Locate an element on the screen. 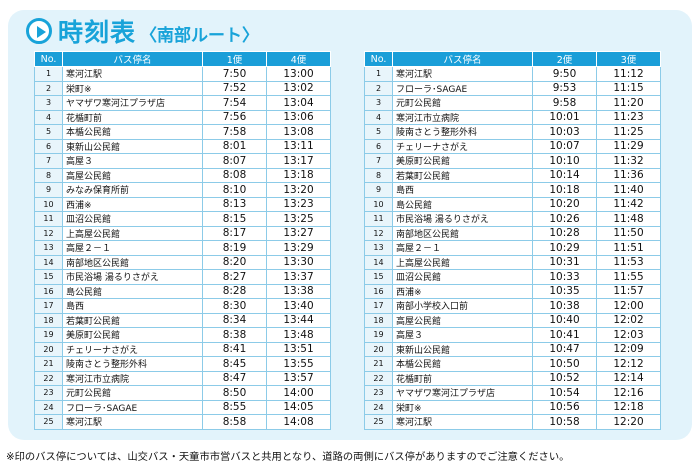  table-row: 17 島西 8:30 13:40 is located at coordinates (182, 306).